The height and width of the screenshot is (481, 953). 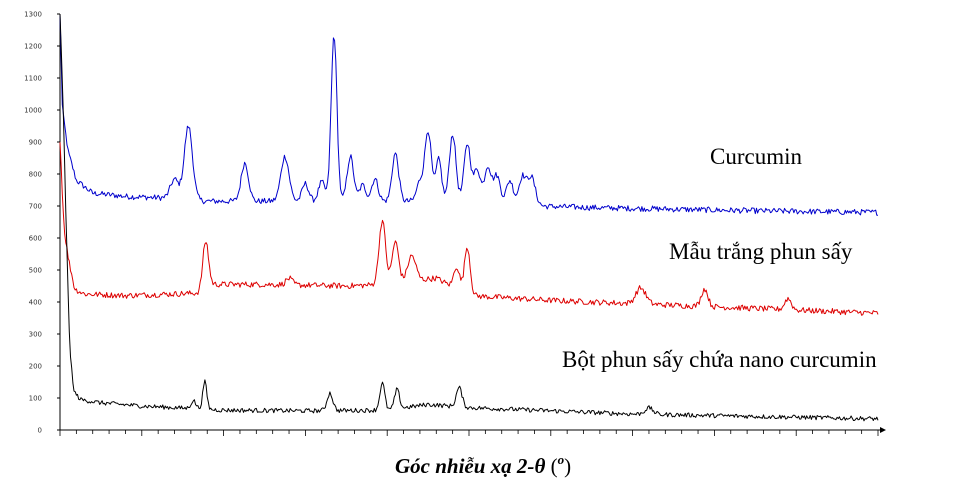 I want to click on series-label-nano-curcumin-powder: Bột phun sấy chứa nano curcumin, so click(x=719, y=359).